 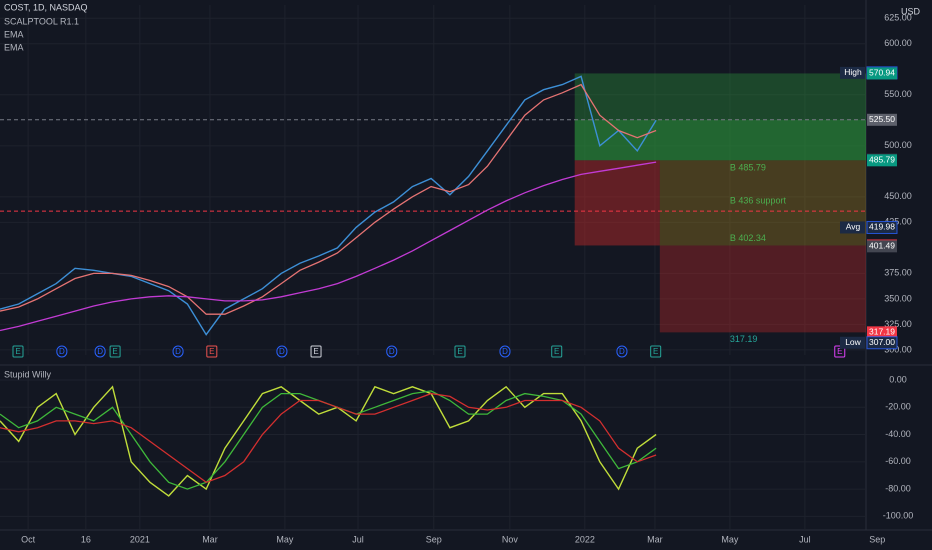 What do you see at coordinates (41, 21) in the screenshot?
I see `indicator: SCALPTOOL R1.1` at bounding box center [41, 21].